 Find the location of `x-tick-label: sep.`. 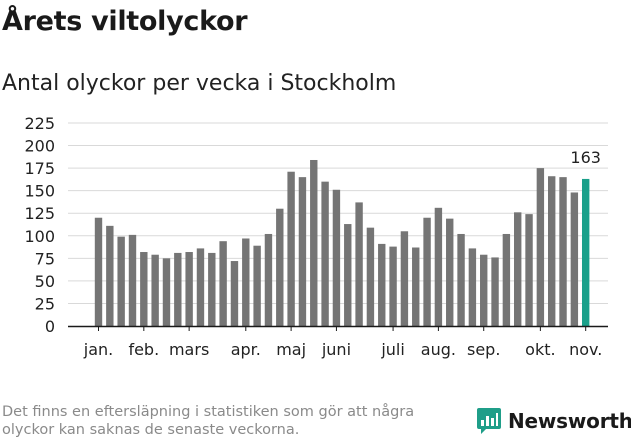

x-tick-label: sep. is located at coordinates (483, 349).